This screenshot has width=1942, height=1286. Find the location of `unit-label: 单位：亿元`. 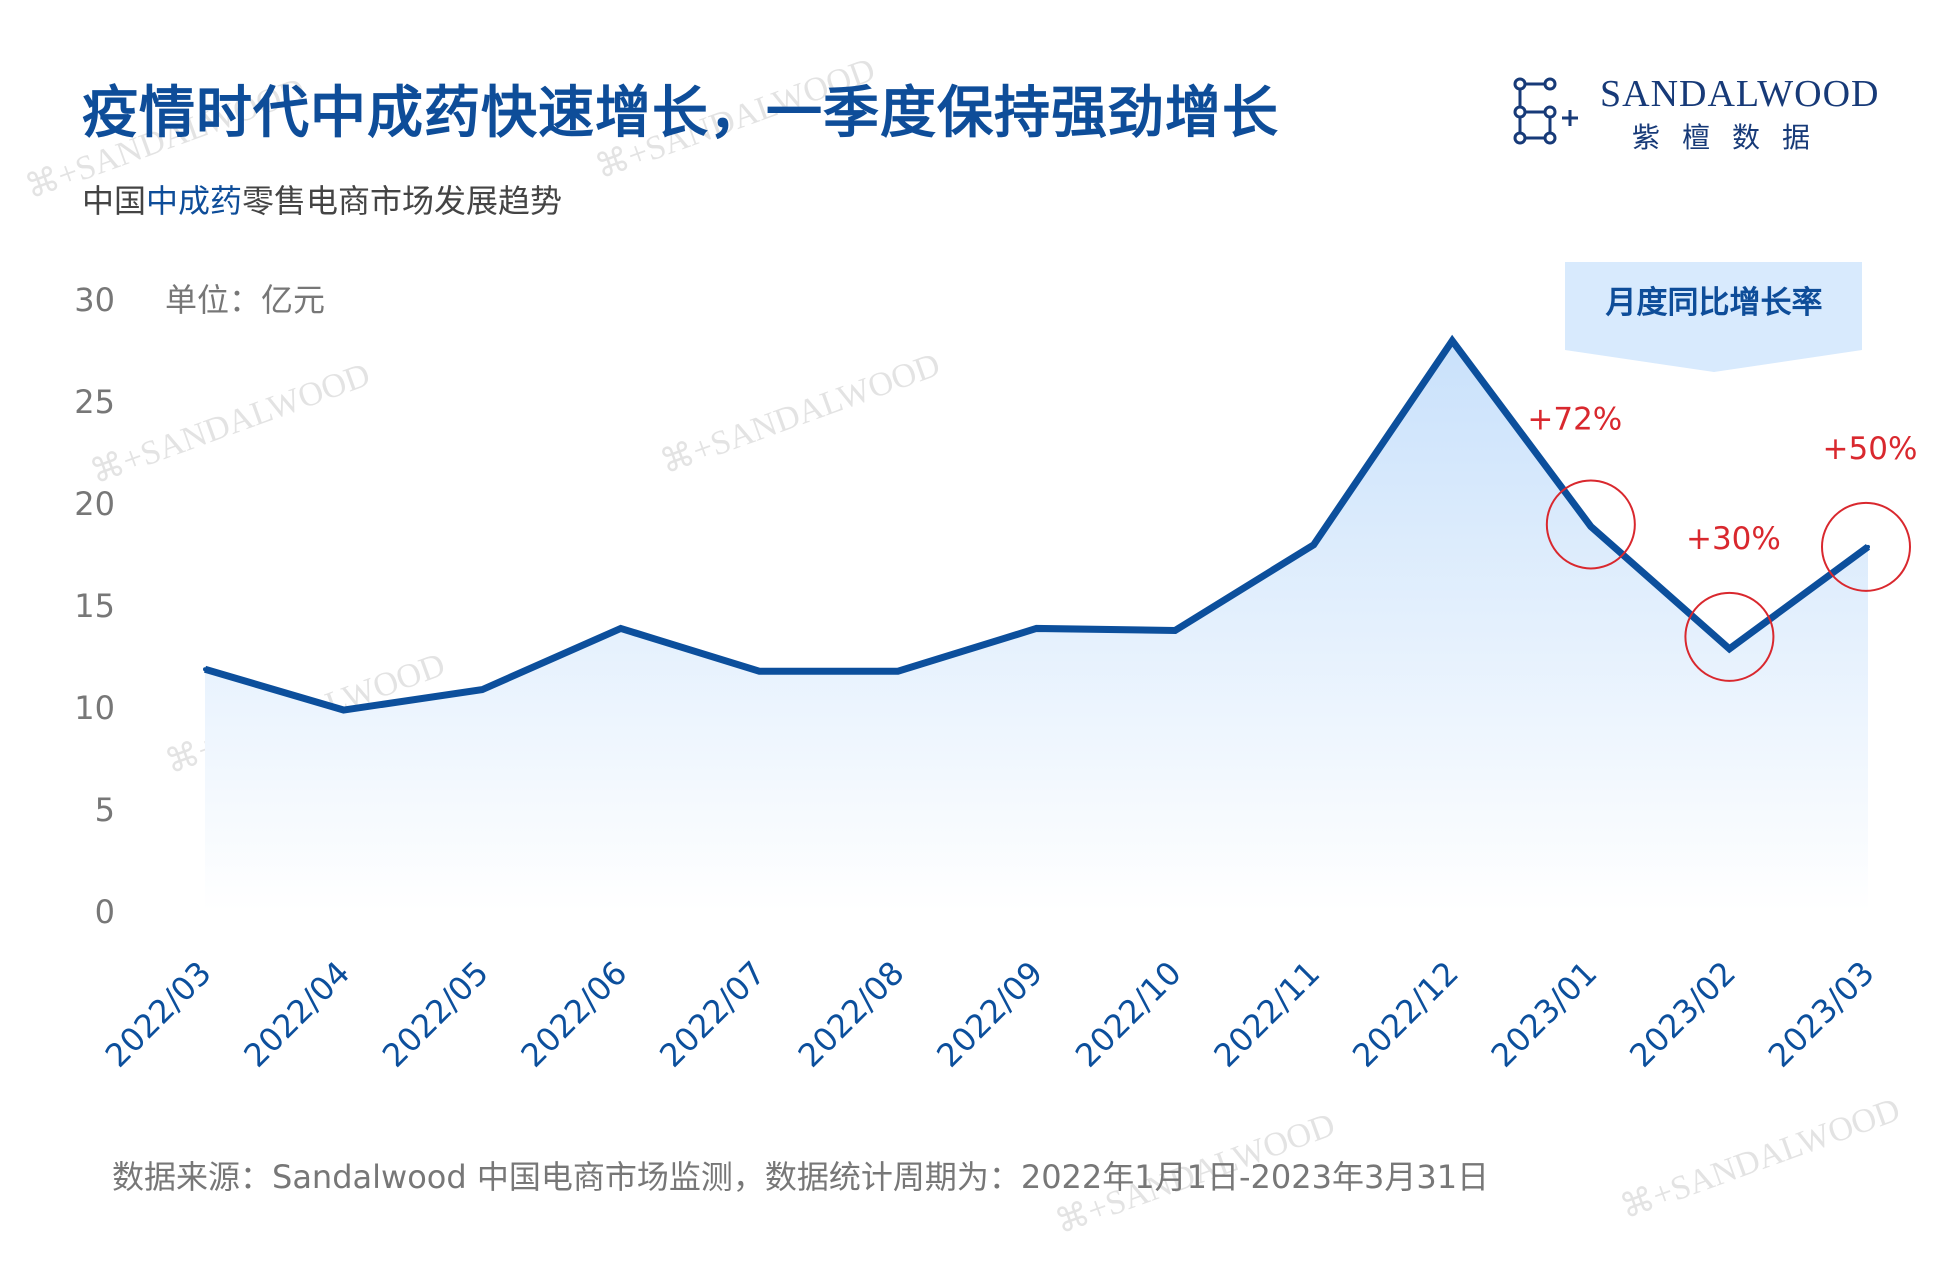

unit-label: 单位：亿元 is located at coordinates (245, 300).